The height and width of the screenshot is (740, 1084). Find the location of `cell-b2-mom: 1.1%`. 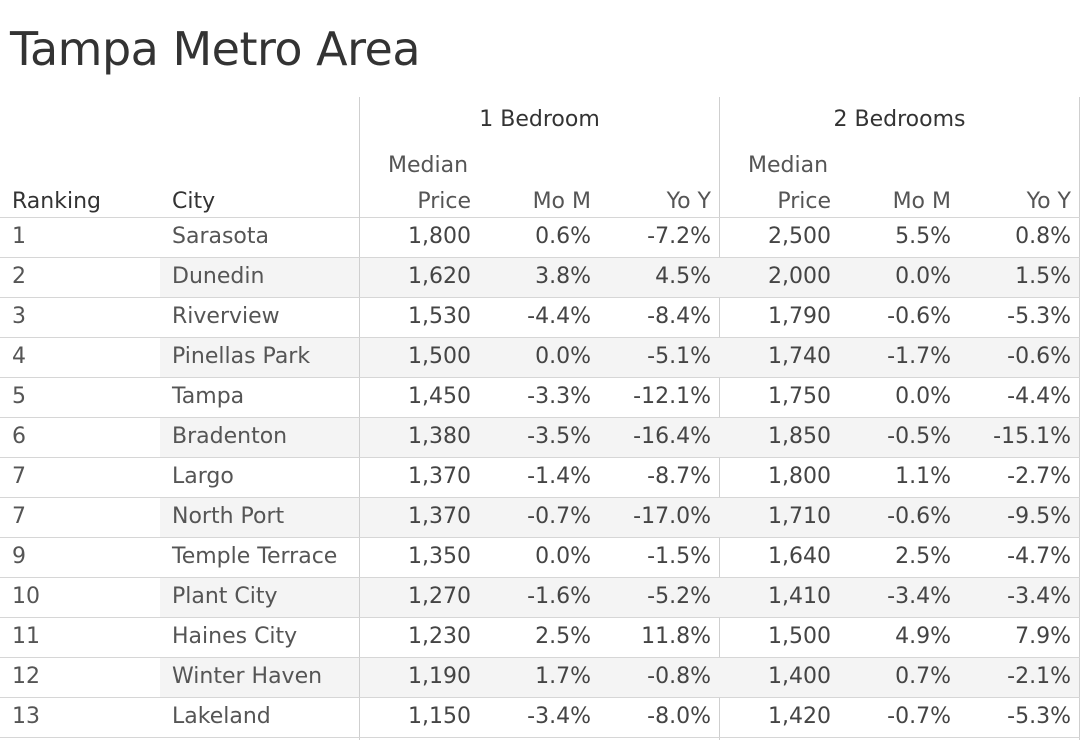

cell-b2-mom: 1.1% is located at coordinates (923, 476).